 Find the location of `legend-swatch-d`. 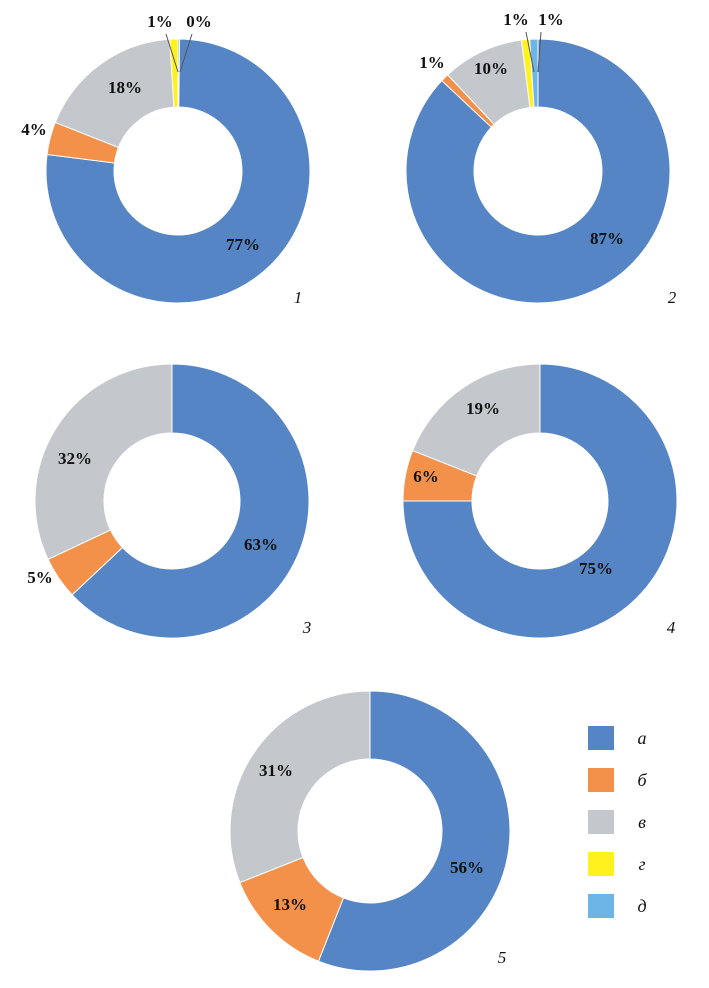

legend-swatch-d is located at coordinates (601, 906).